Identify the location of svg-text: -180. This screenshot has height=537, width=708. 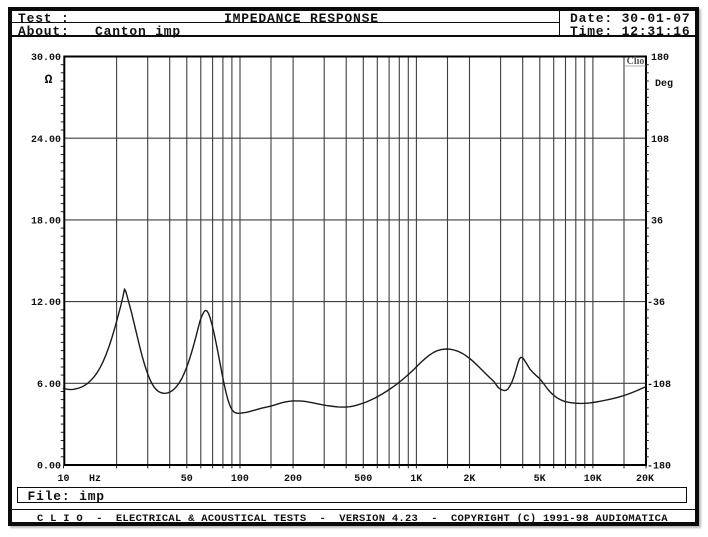
(659, 467).